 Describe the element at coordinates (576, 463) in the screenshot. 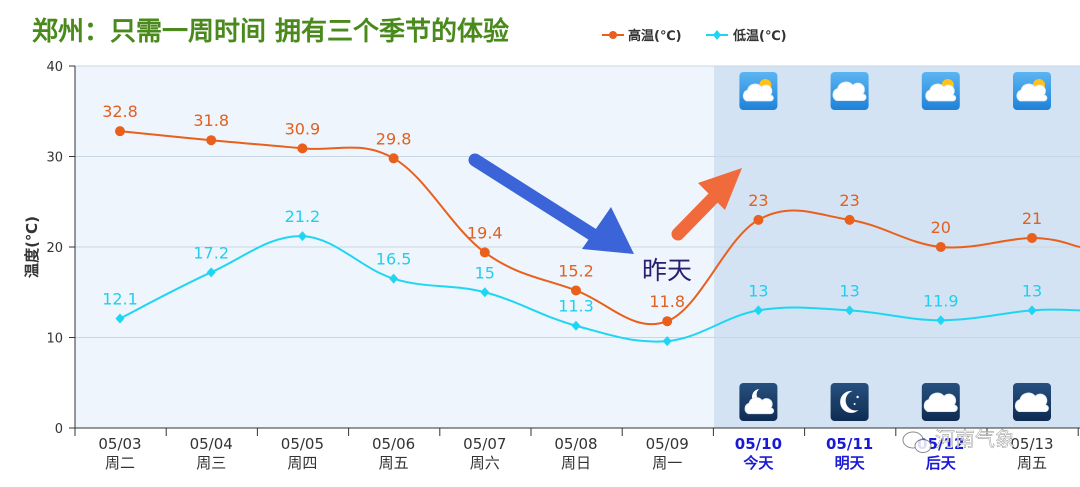

I see `x-weekday-label: 周日` at that location.